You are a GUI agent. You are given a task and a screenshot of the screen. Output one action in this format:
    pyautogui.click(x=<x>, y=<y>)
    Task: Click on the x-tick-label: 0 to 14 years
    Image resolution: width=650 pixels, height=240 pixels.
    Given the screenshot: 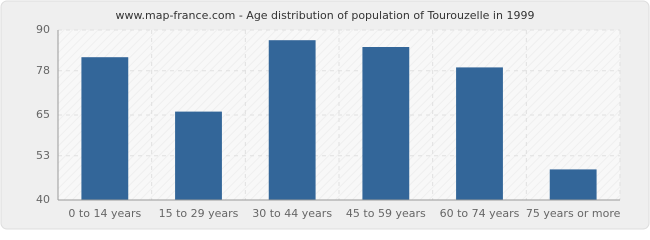 What is the action you would take?
    pyautogui.click(x=104, y=213)
    